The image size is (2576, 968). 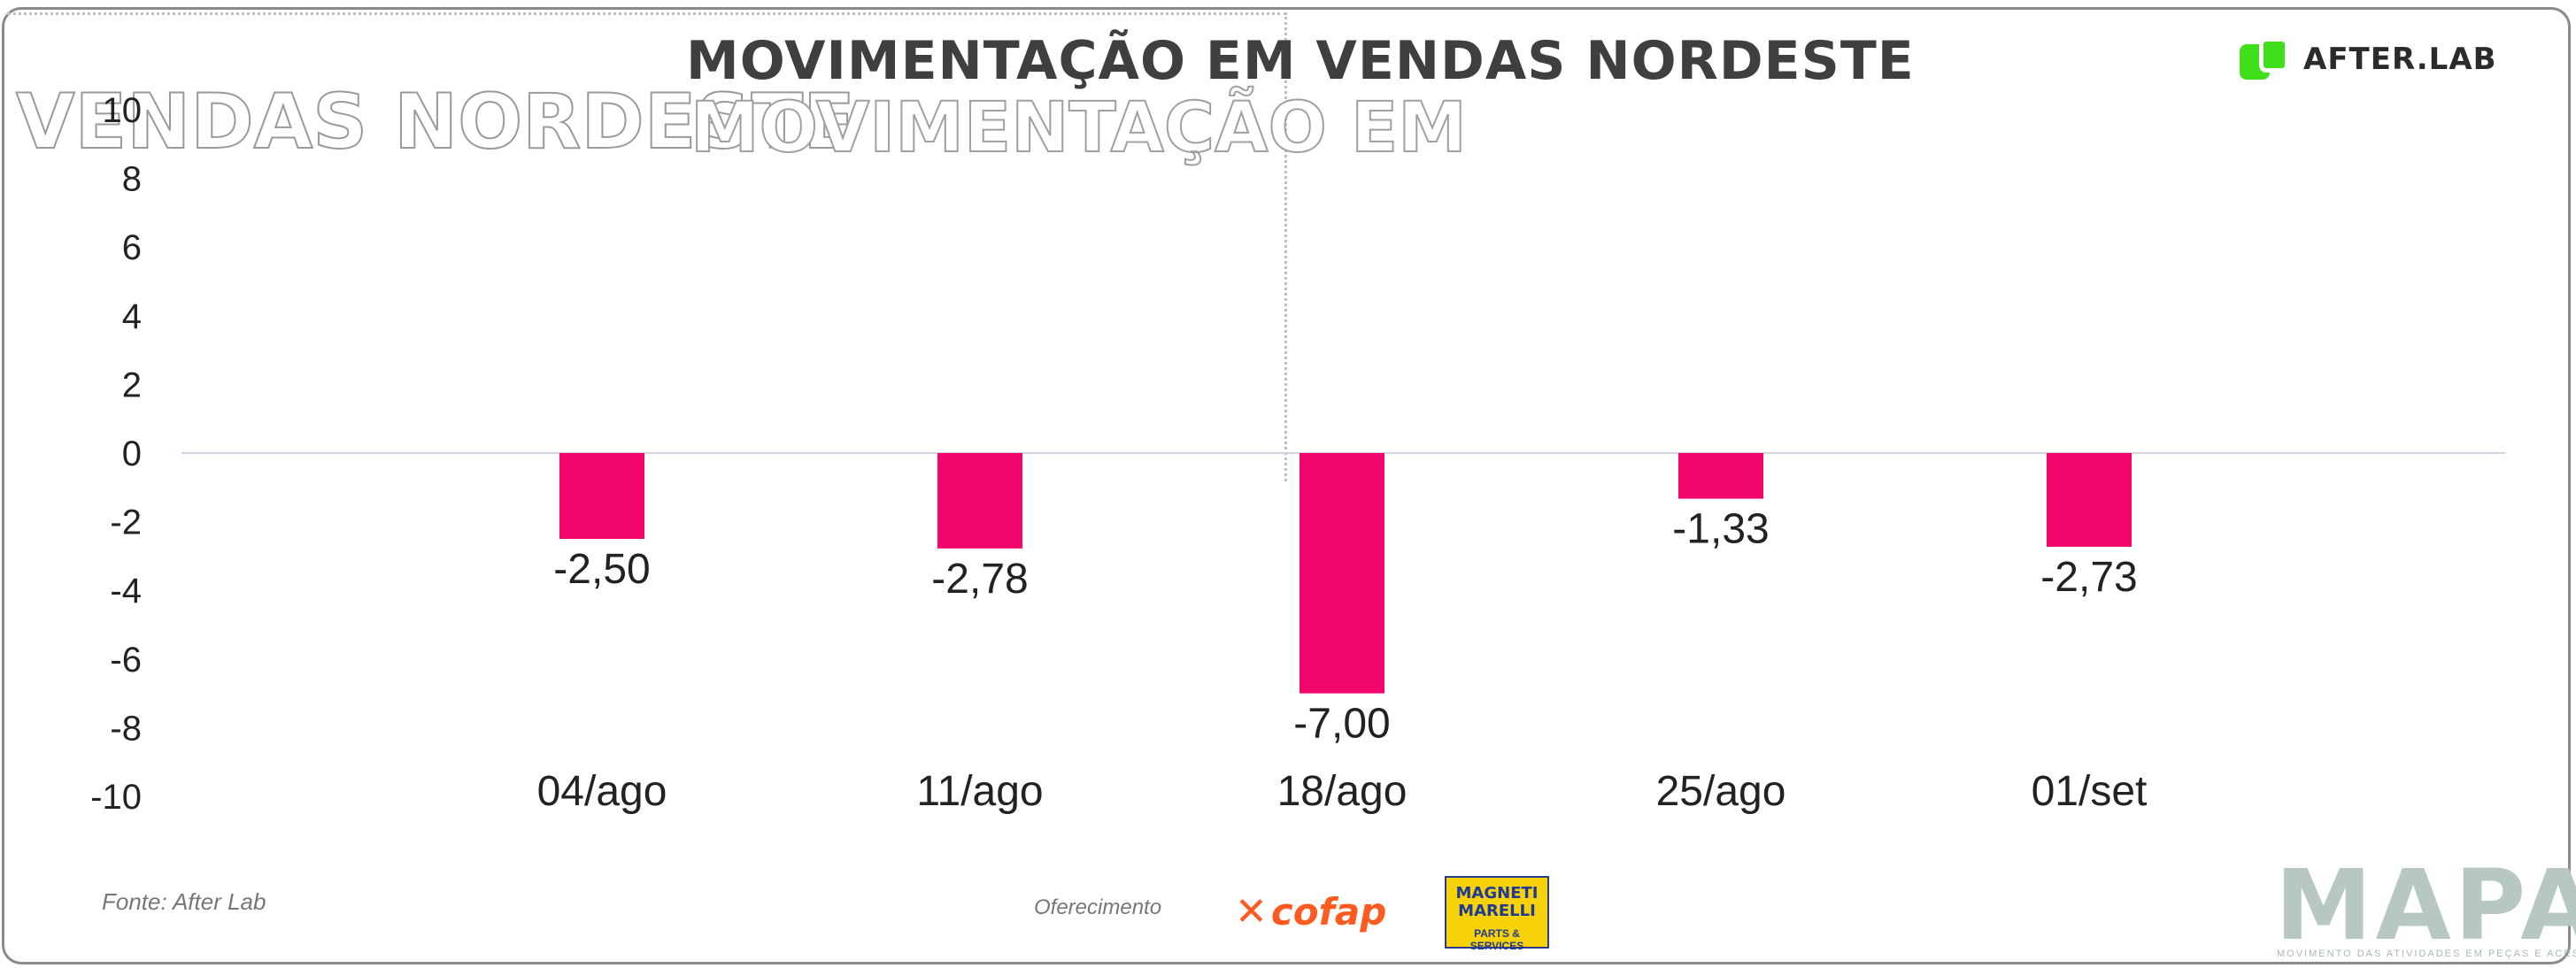 I want to click on sponsor-label: Oferecimento, so click(x=1098, y=907).